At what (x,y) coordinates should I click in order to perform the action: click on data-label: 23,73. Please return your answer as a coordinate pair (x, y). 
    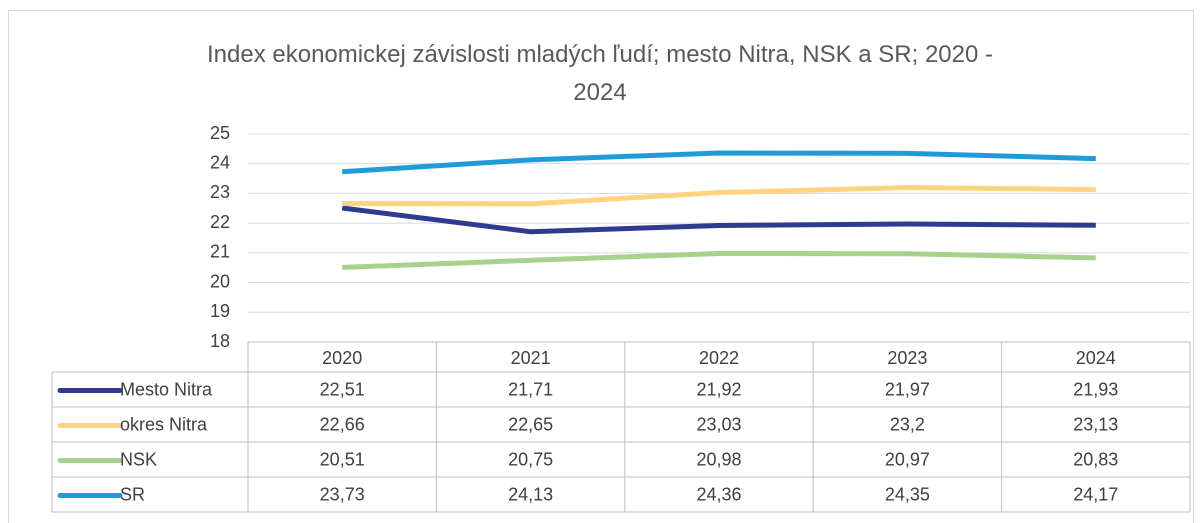
    Looking at the image, I should click on (342, 494).